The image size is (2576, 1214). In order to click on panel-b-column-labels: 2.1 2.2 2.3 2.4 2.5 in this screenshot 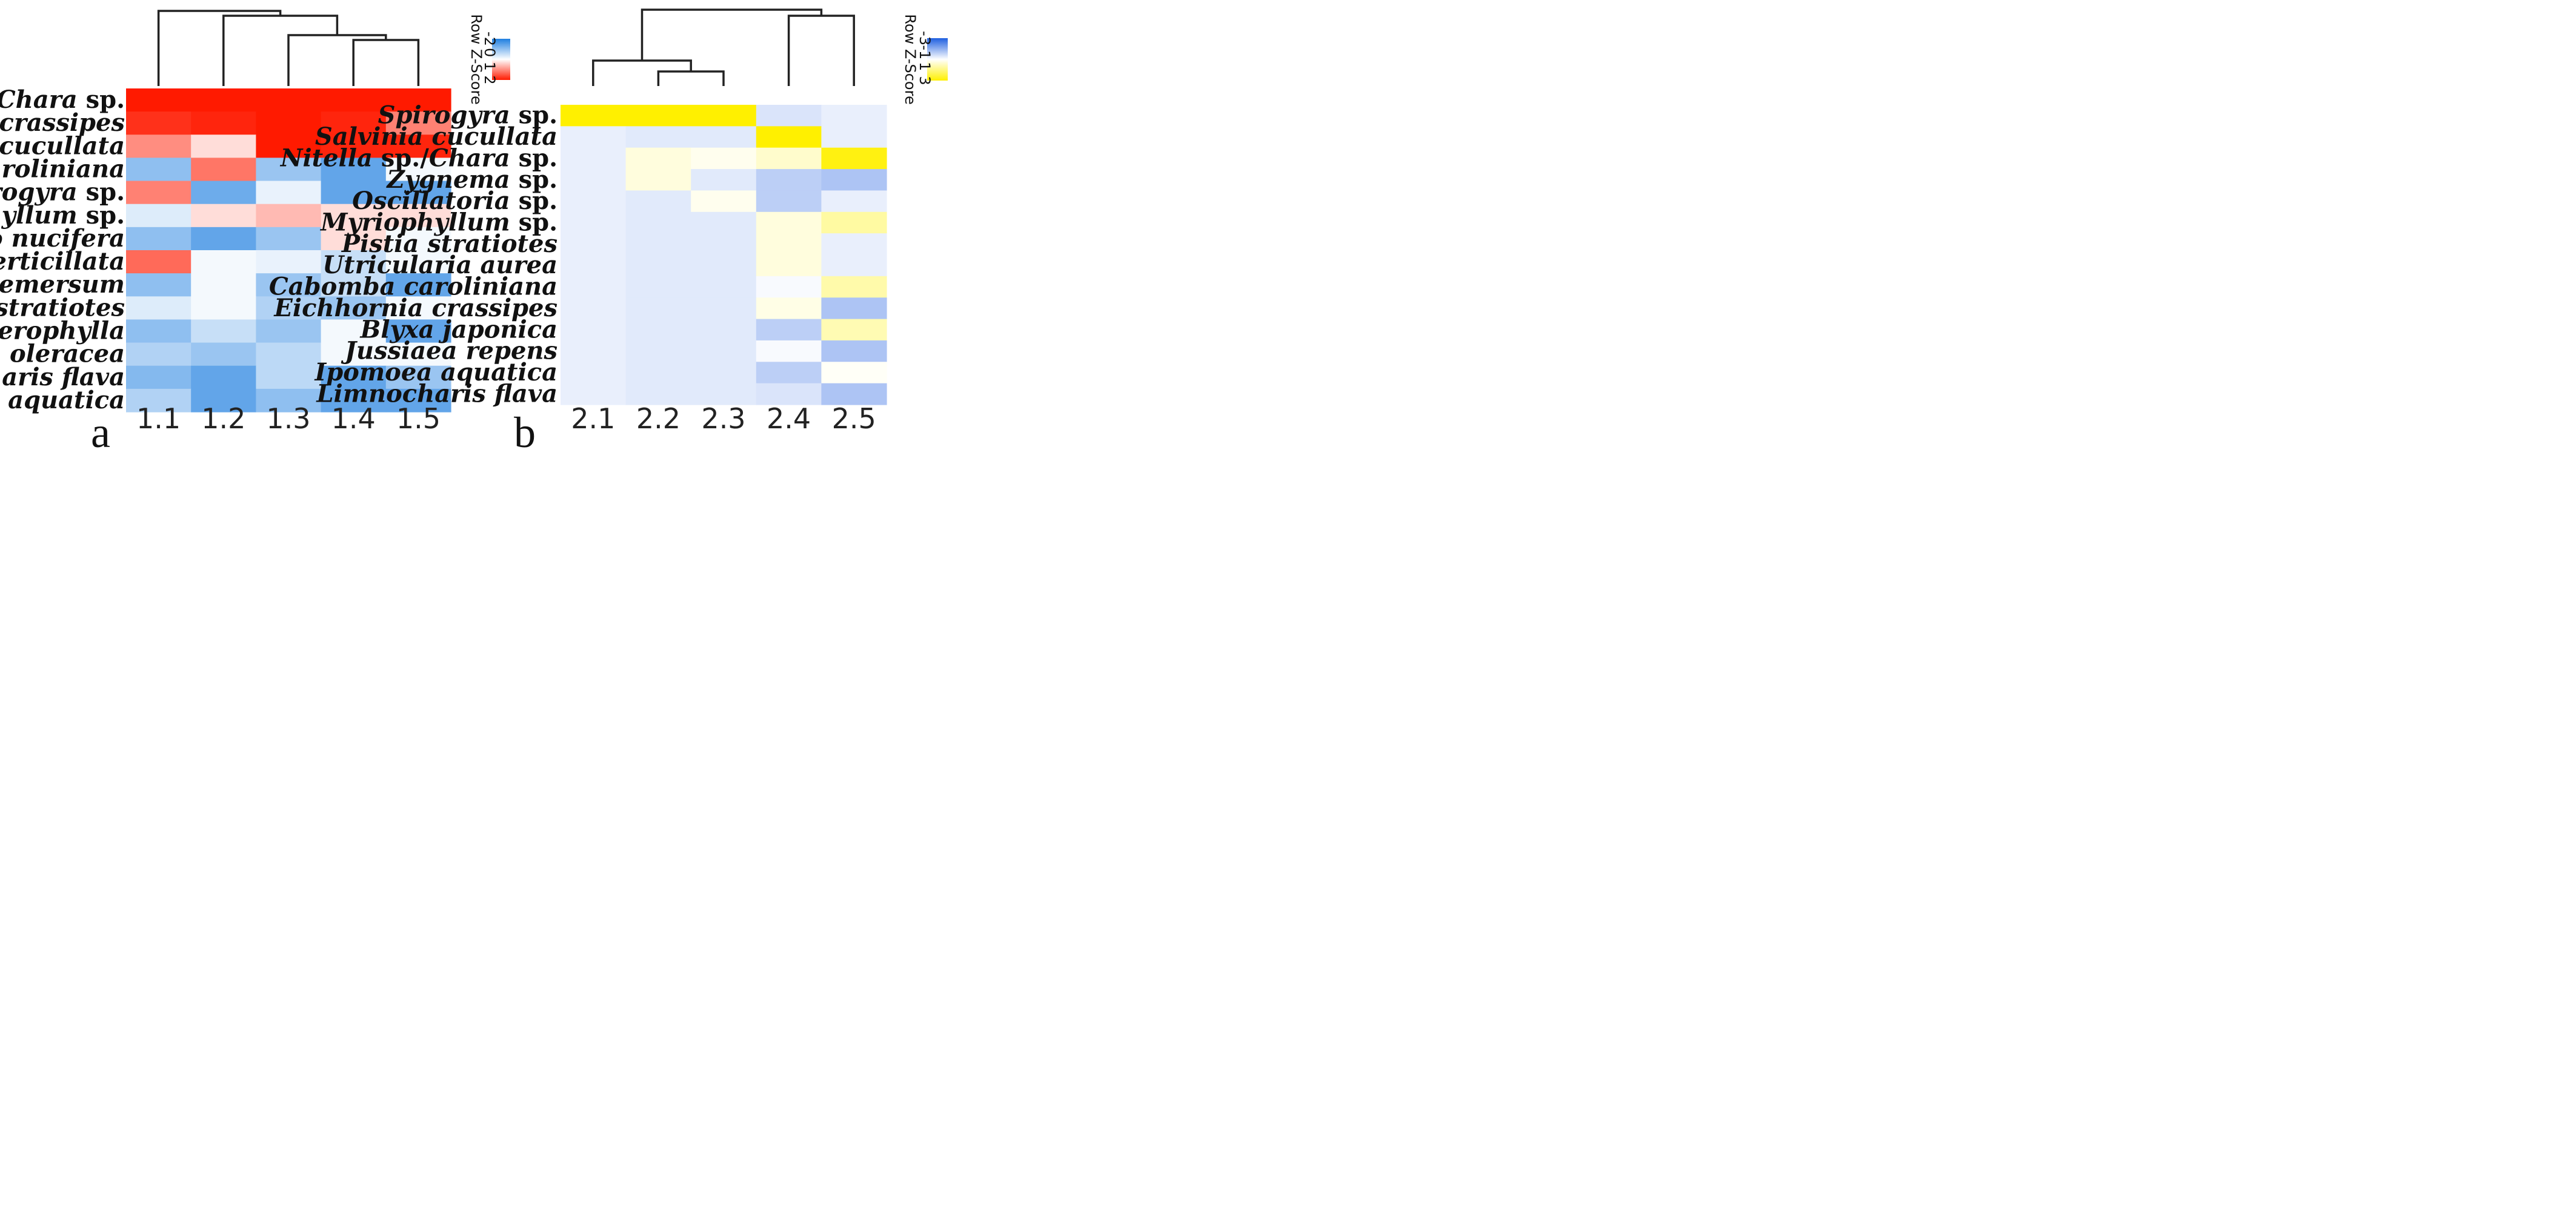, I will do `click(723, 418)`.